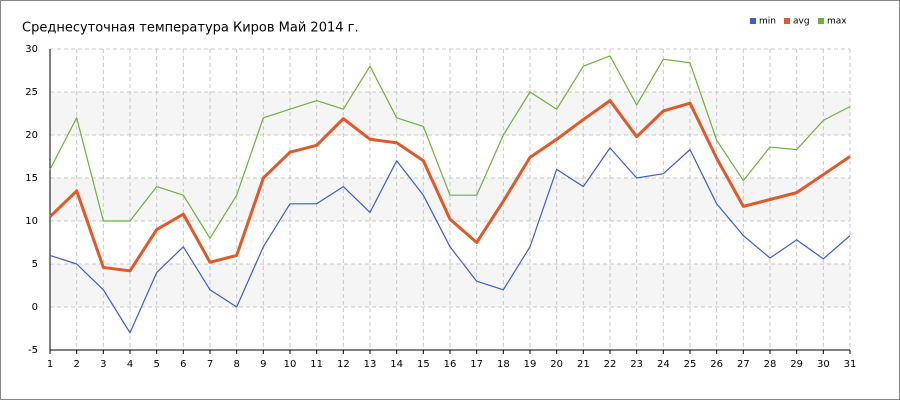  What do you see at coordinates (770, 364) in the screenshot?
I see `x-tick-label: 28` at bounding box center [770, 364].